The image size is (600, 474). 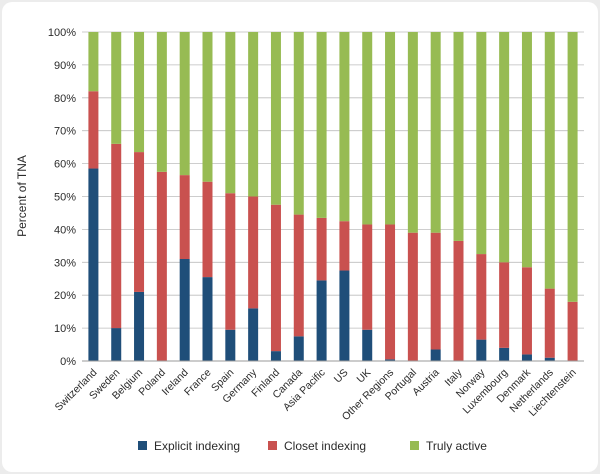 What do you see at coordinates (65, 230) in the screenshot?
I see `y-tick-label: 40%` at bounding box center [65, 230].